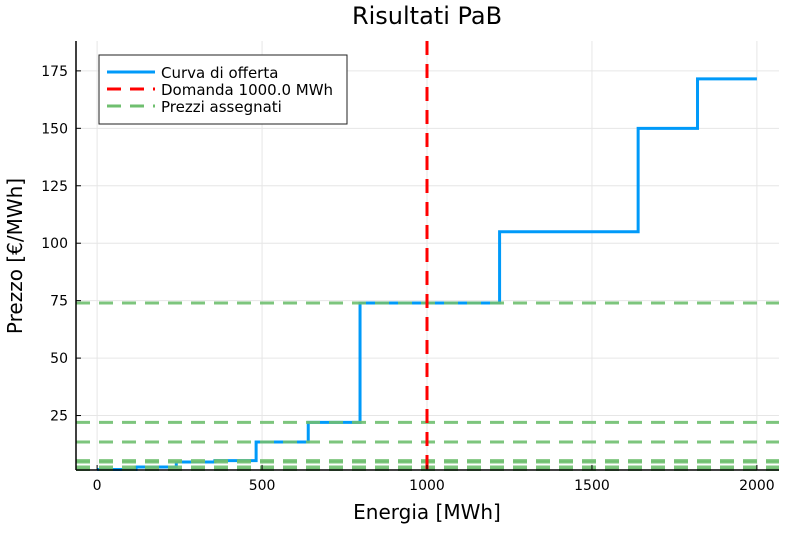 The height and width of the screenshot is (533, 793). I want to click on y-tick-label: 25, so click(59, 417).